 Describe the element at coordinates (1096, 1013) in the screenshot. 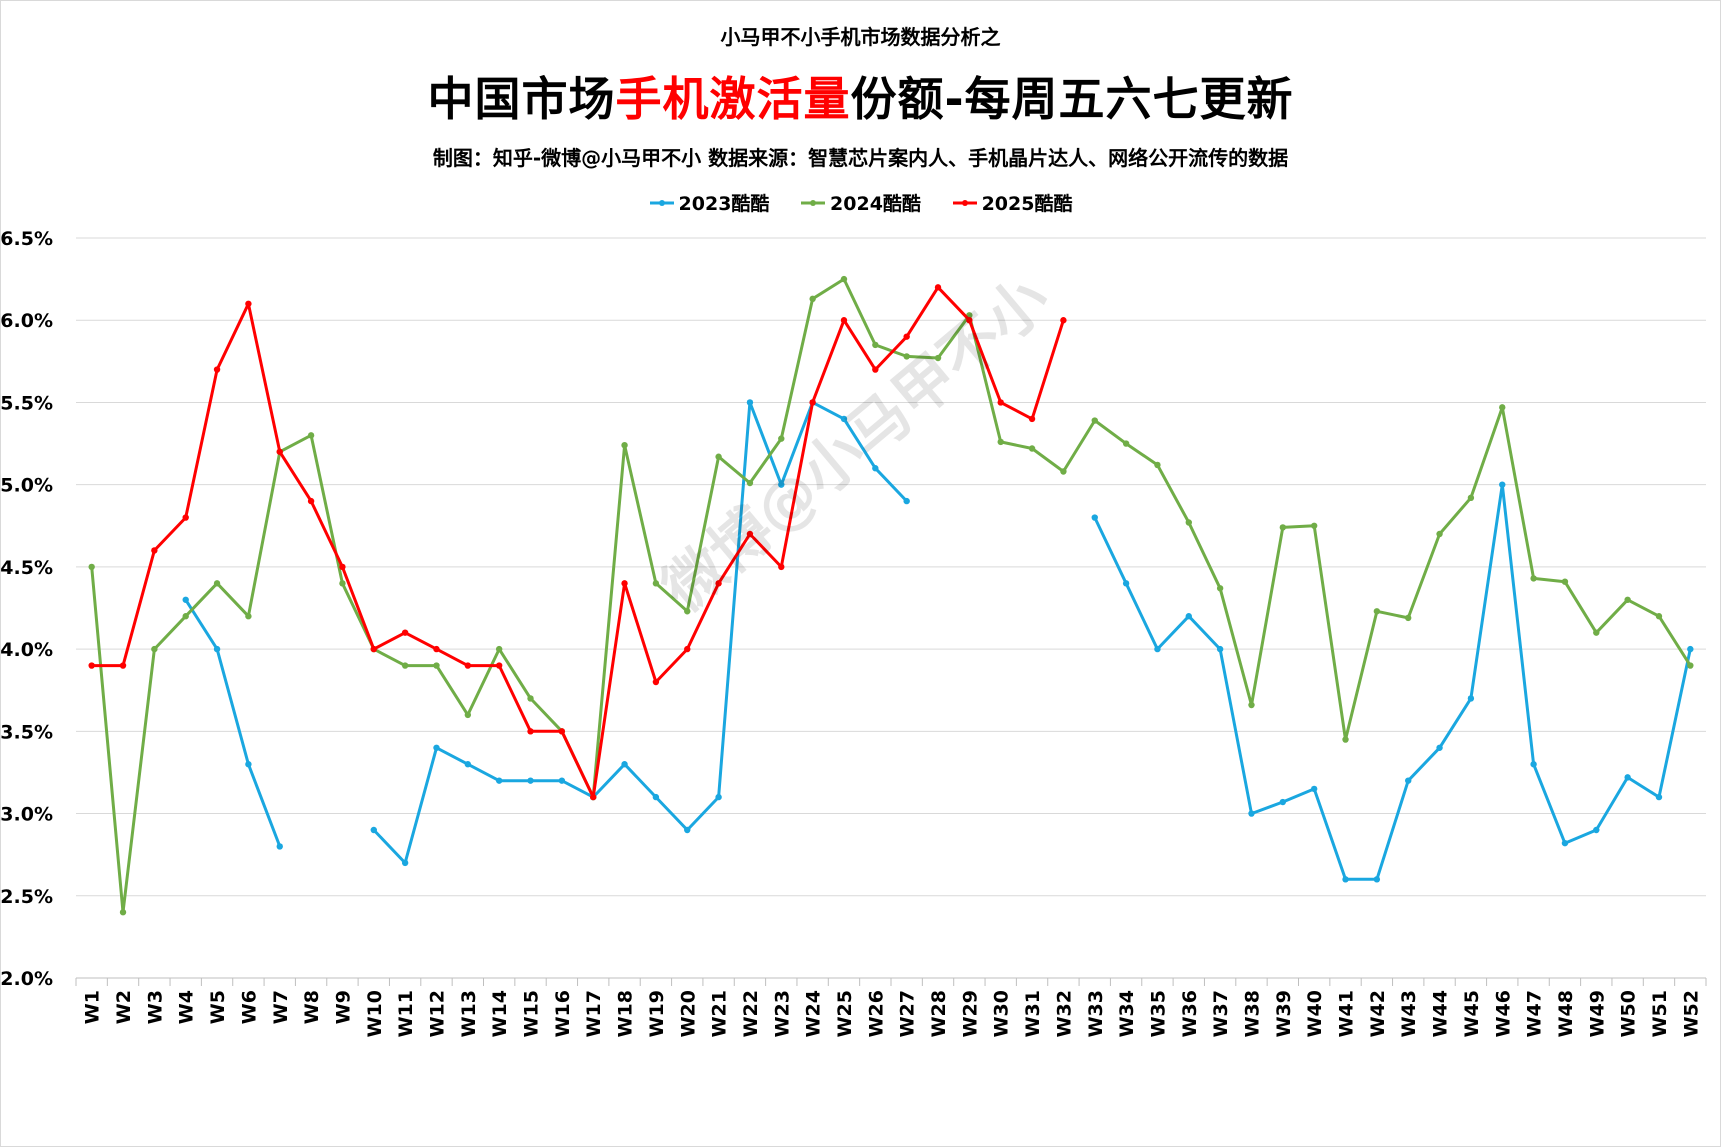

I see `x-tick-label: W33` at that location.